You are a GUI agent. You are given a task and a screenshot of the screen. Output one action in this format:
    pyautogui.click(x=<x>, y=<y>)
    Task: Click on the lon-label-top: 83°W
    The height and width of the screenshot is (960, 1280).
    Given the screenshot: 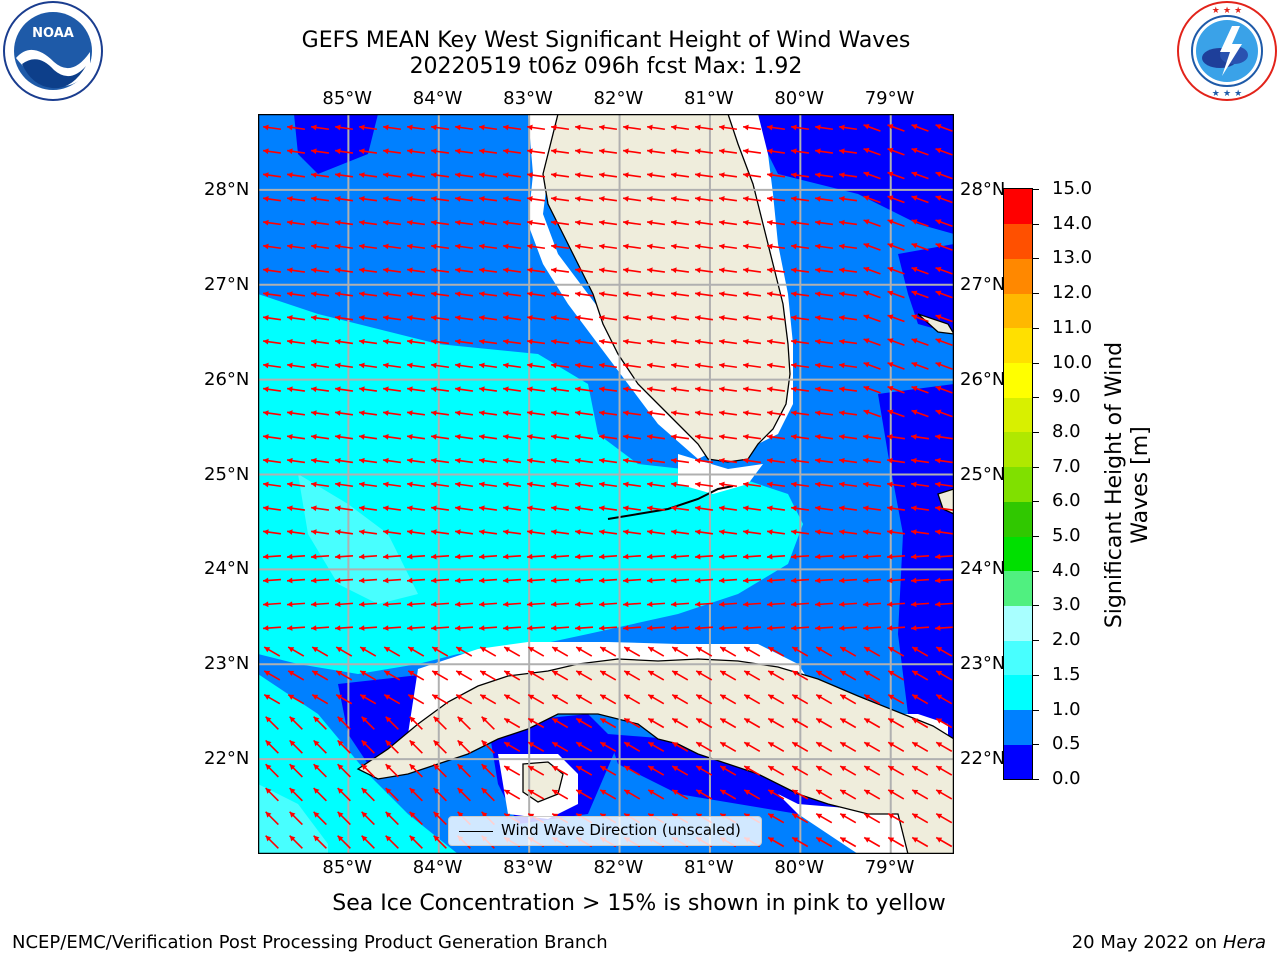 What is the action you would take?
    pyautogui.click(x=528, y=98)
    